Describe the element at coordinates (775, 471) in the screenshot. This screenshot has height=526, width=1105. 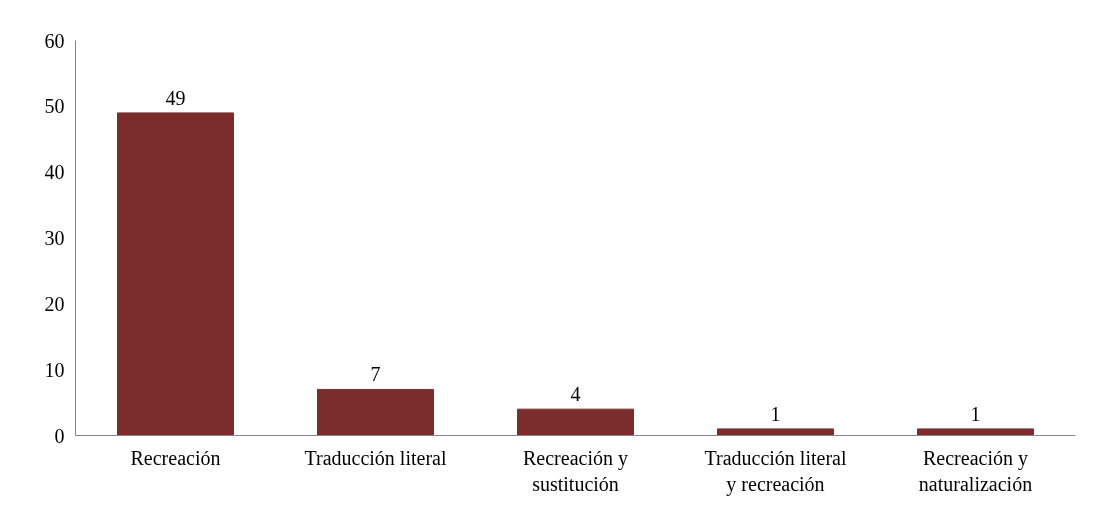
I see `x-tick-label: Traducción literal y recreación` at that location.